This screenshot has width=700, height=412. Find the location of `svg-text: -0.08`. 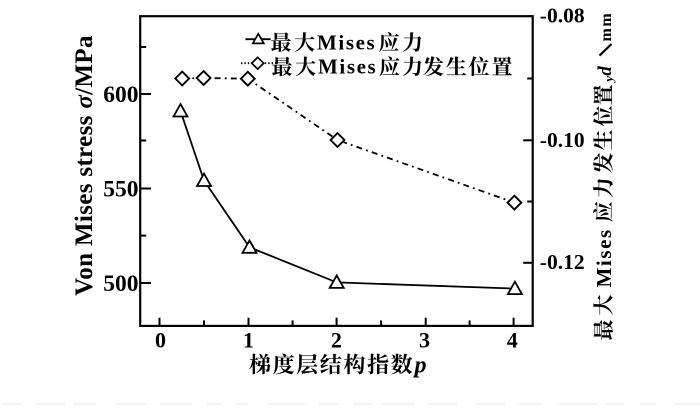

svg-text: -0.08 is located at coordinates (562, 15).